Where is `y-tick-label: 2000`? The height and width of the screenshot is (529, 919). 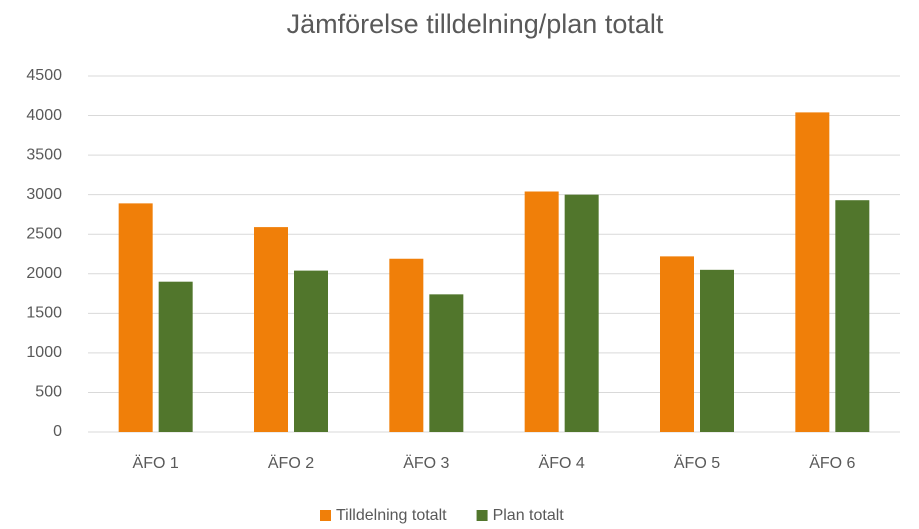
y-tick-label: 2000 is located at coordinates (44, 273).